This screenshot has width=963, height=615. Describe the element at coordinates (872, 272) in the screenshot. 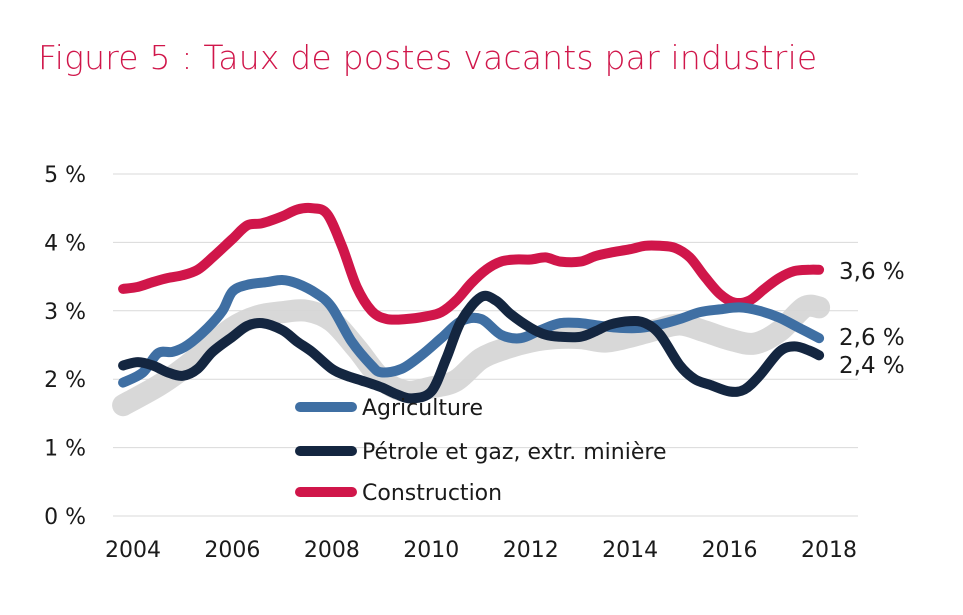

I see `end-label-construction: 3,6 %` at that location.